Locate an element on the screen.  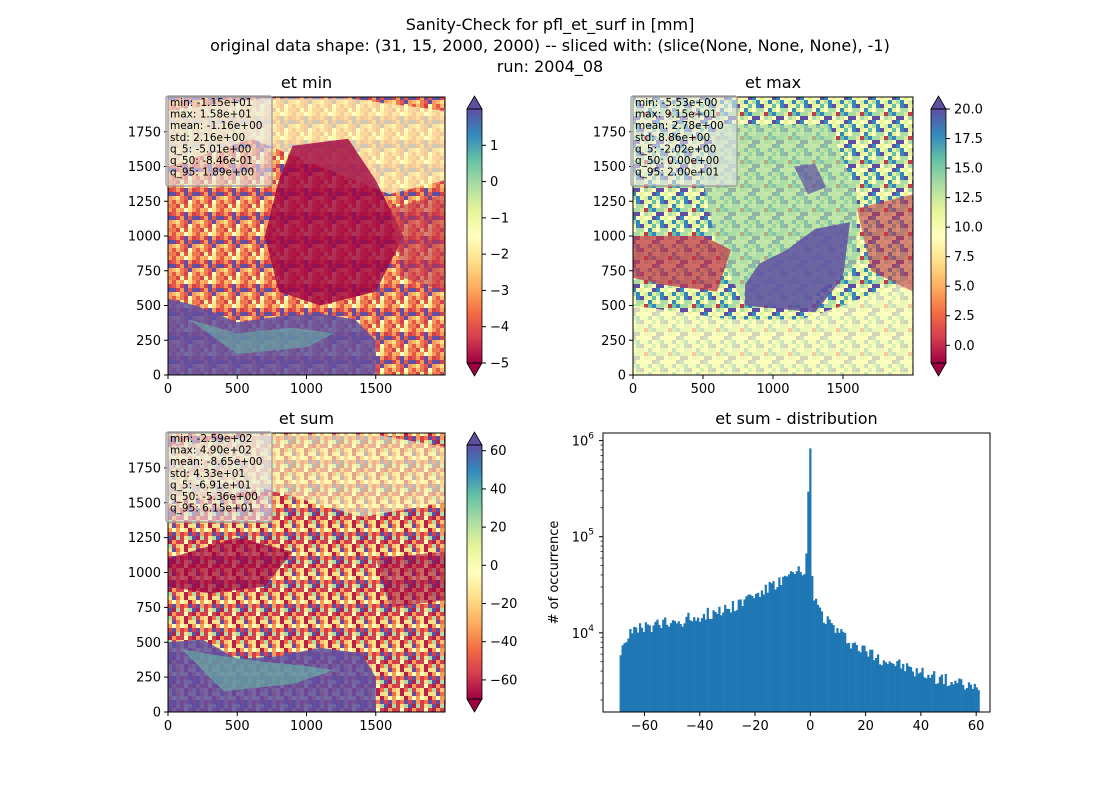
colorbar-tick-label: 0 is located at coordinates (494, 566).